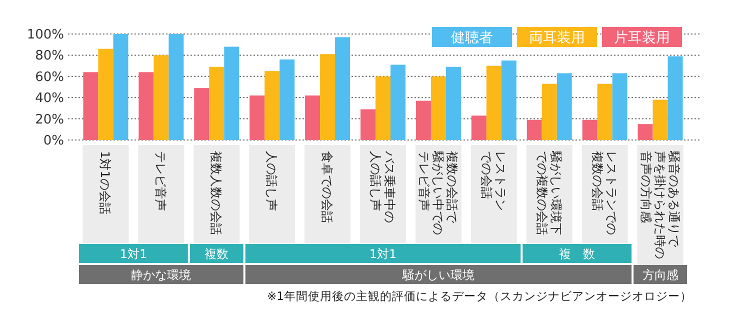 The height and width of the screenshot is (323, 729). I want to click on y-tick-label: 0%, so click(53, 141).